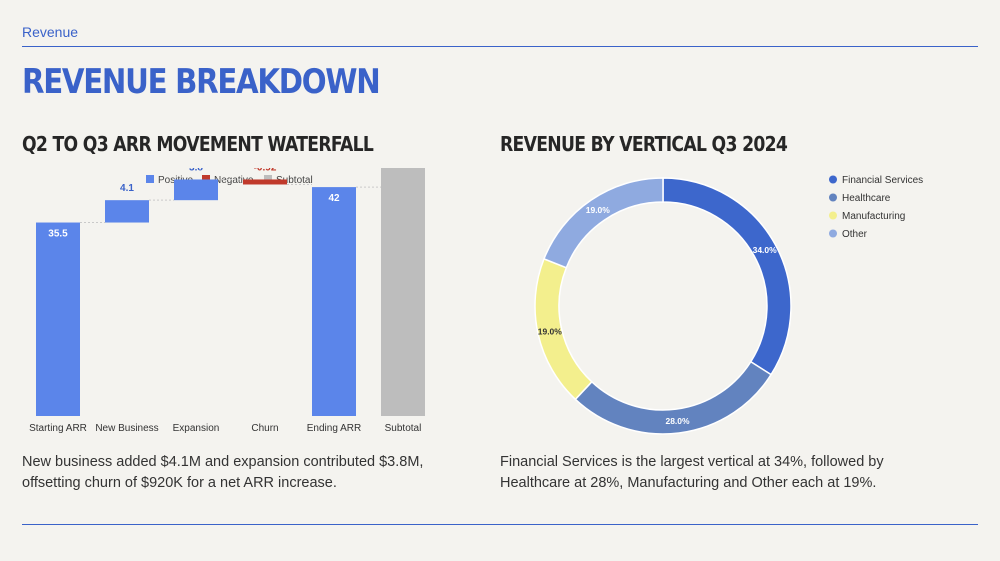 Image resolution: width=1000 pixels, height=561 pixels. Describe the element at coordinates (765, 250) in the screenshot. I see `donut-data-label-financial-services: 34.0%` at that location.